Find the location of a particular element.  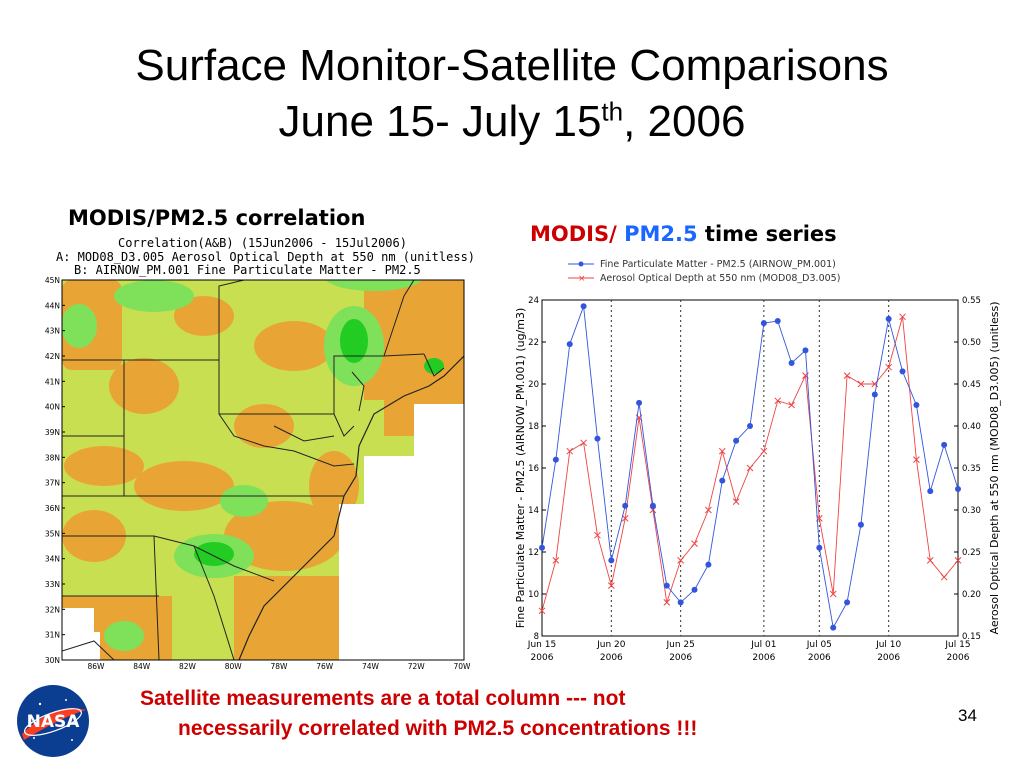

lon-label: 78W is located at coordinates (280, 666).